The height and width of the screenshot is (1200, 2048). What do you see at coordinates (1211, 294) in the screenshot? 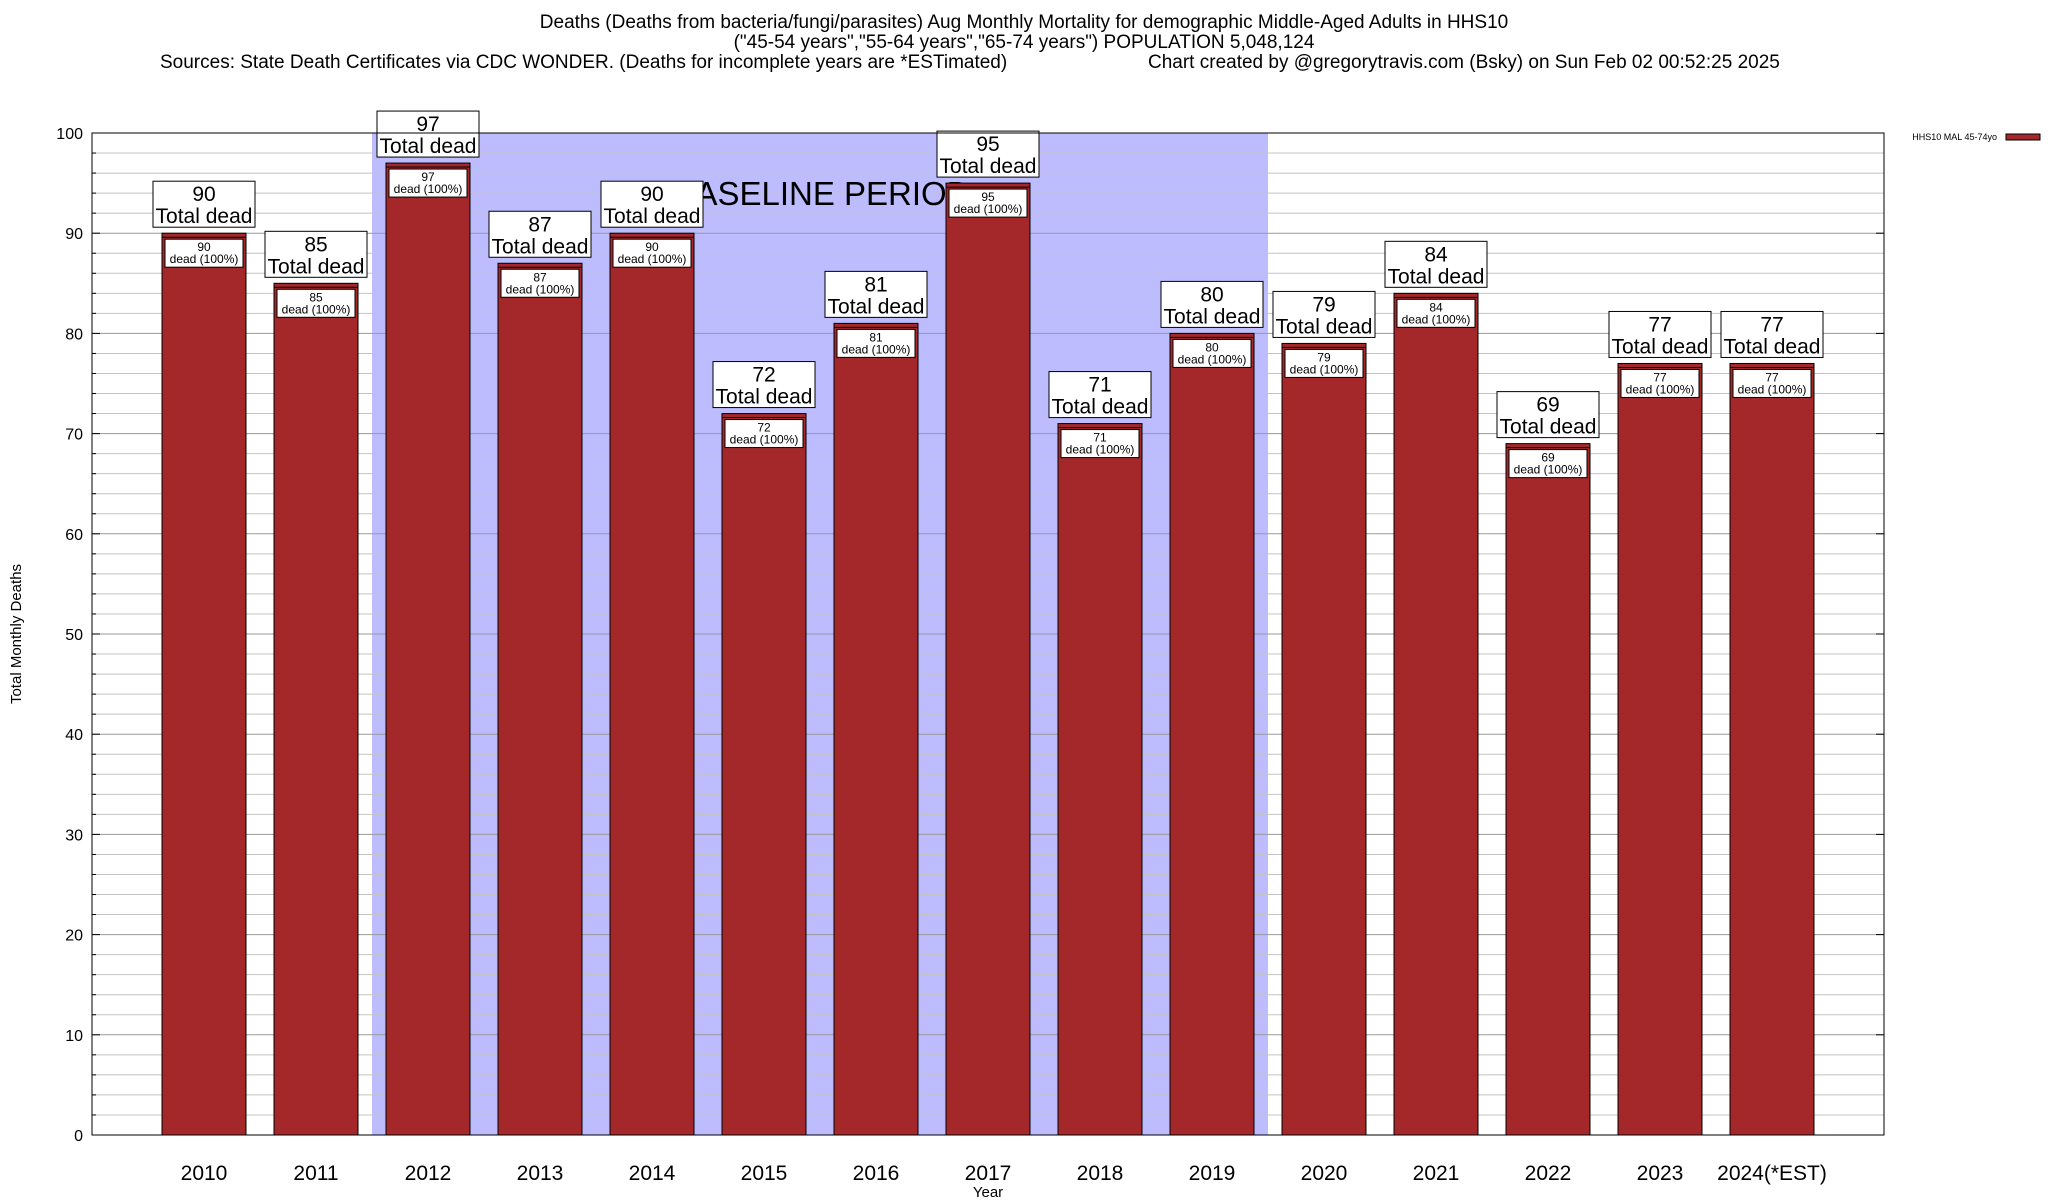
I see `total-value-label: 80` at bounding box center [1211, 294].